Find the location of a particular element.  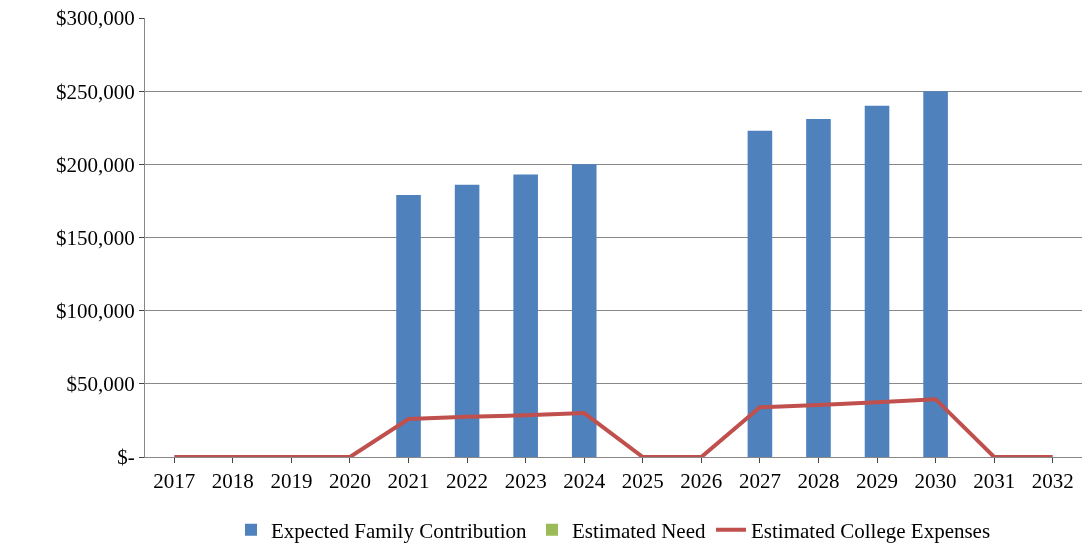

x-tick-label: 2031 is located at coordinates (994, 481).